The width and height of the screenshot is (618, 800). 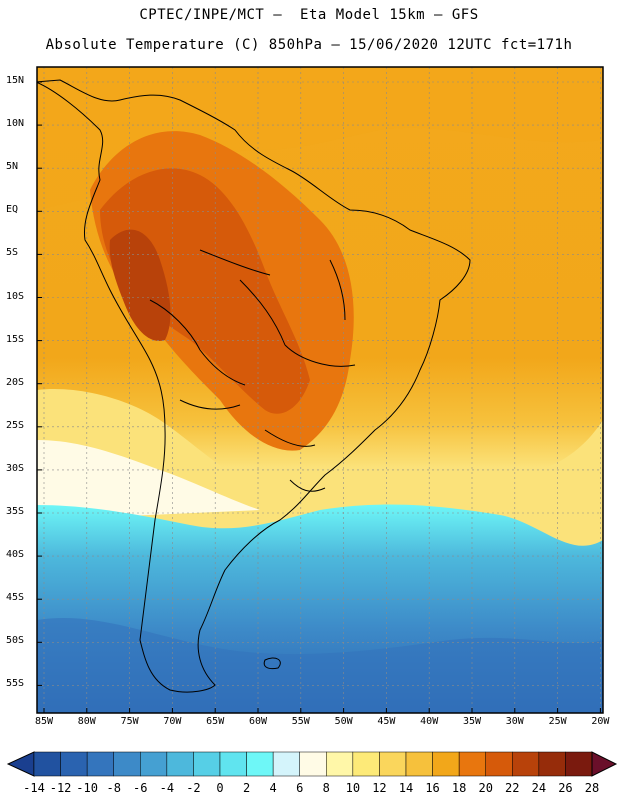 I want to click on lon-label: 85W, so click(x=44, y=721).